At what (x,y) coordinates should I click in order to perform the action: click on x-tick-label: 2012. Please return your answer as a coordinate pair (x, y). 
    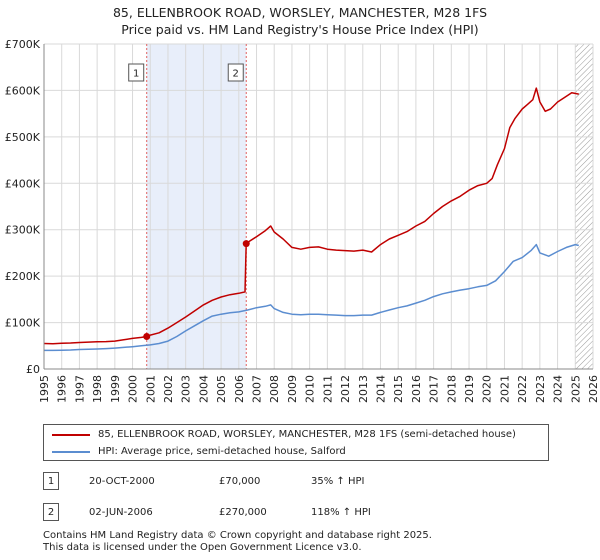
    Looking at the image, I should click on (345, 389).